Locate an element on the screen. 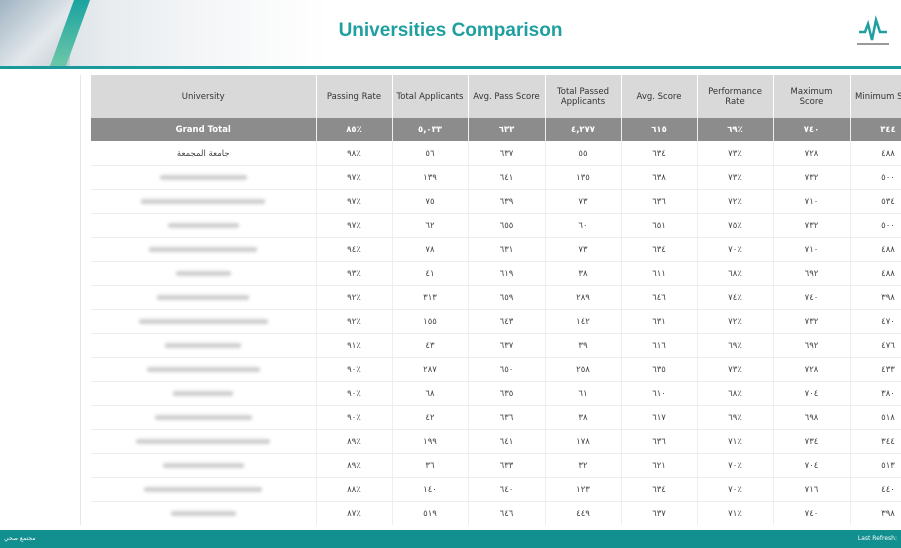  value-cell: ٦١٠ is located at coordinates (659, 393).